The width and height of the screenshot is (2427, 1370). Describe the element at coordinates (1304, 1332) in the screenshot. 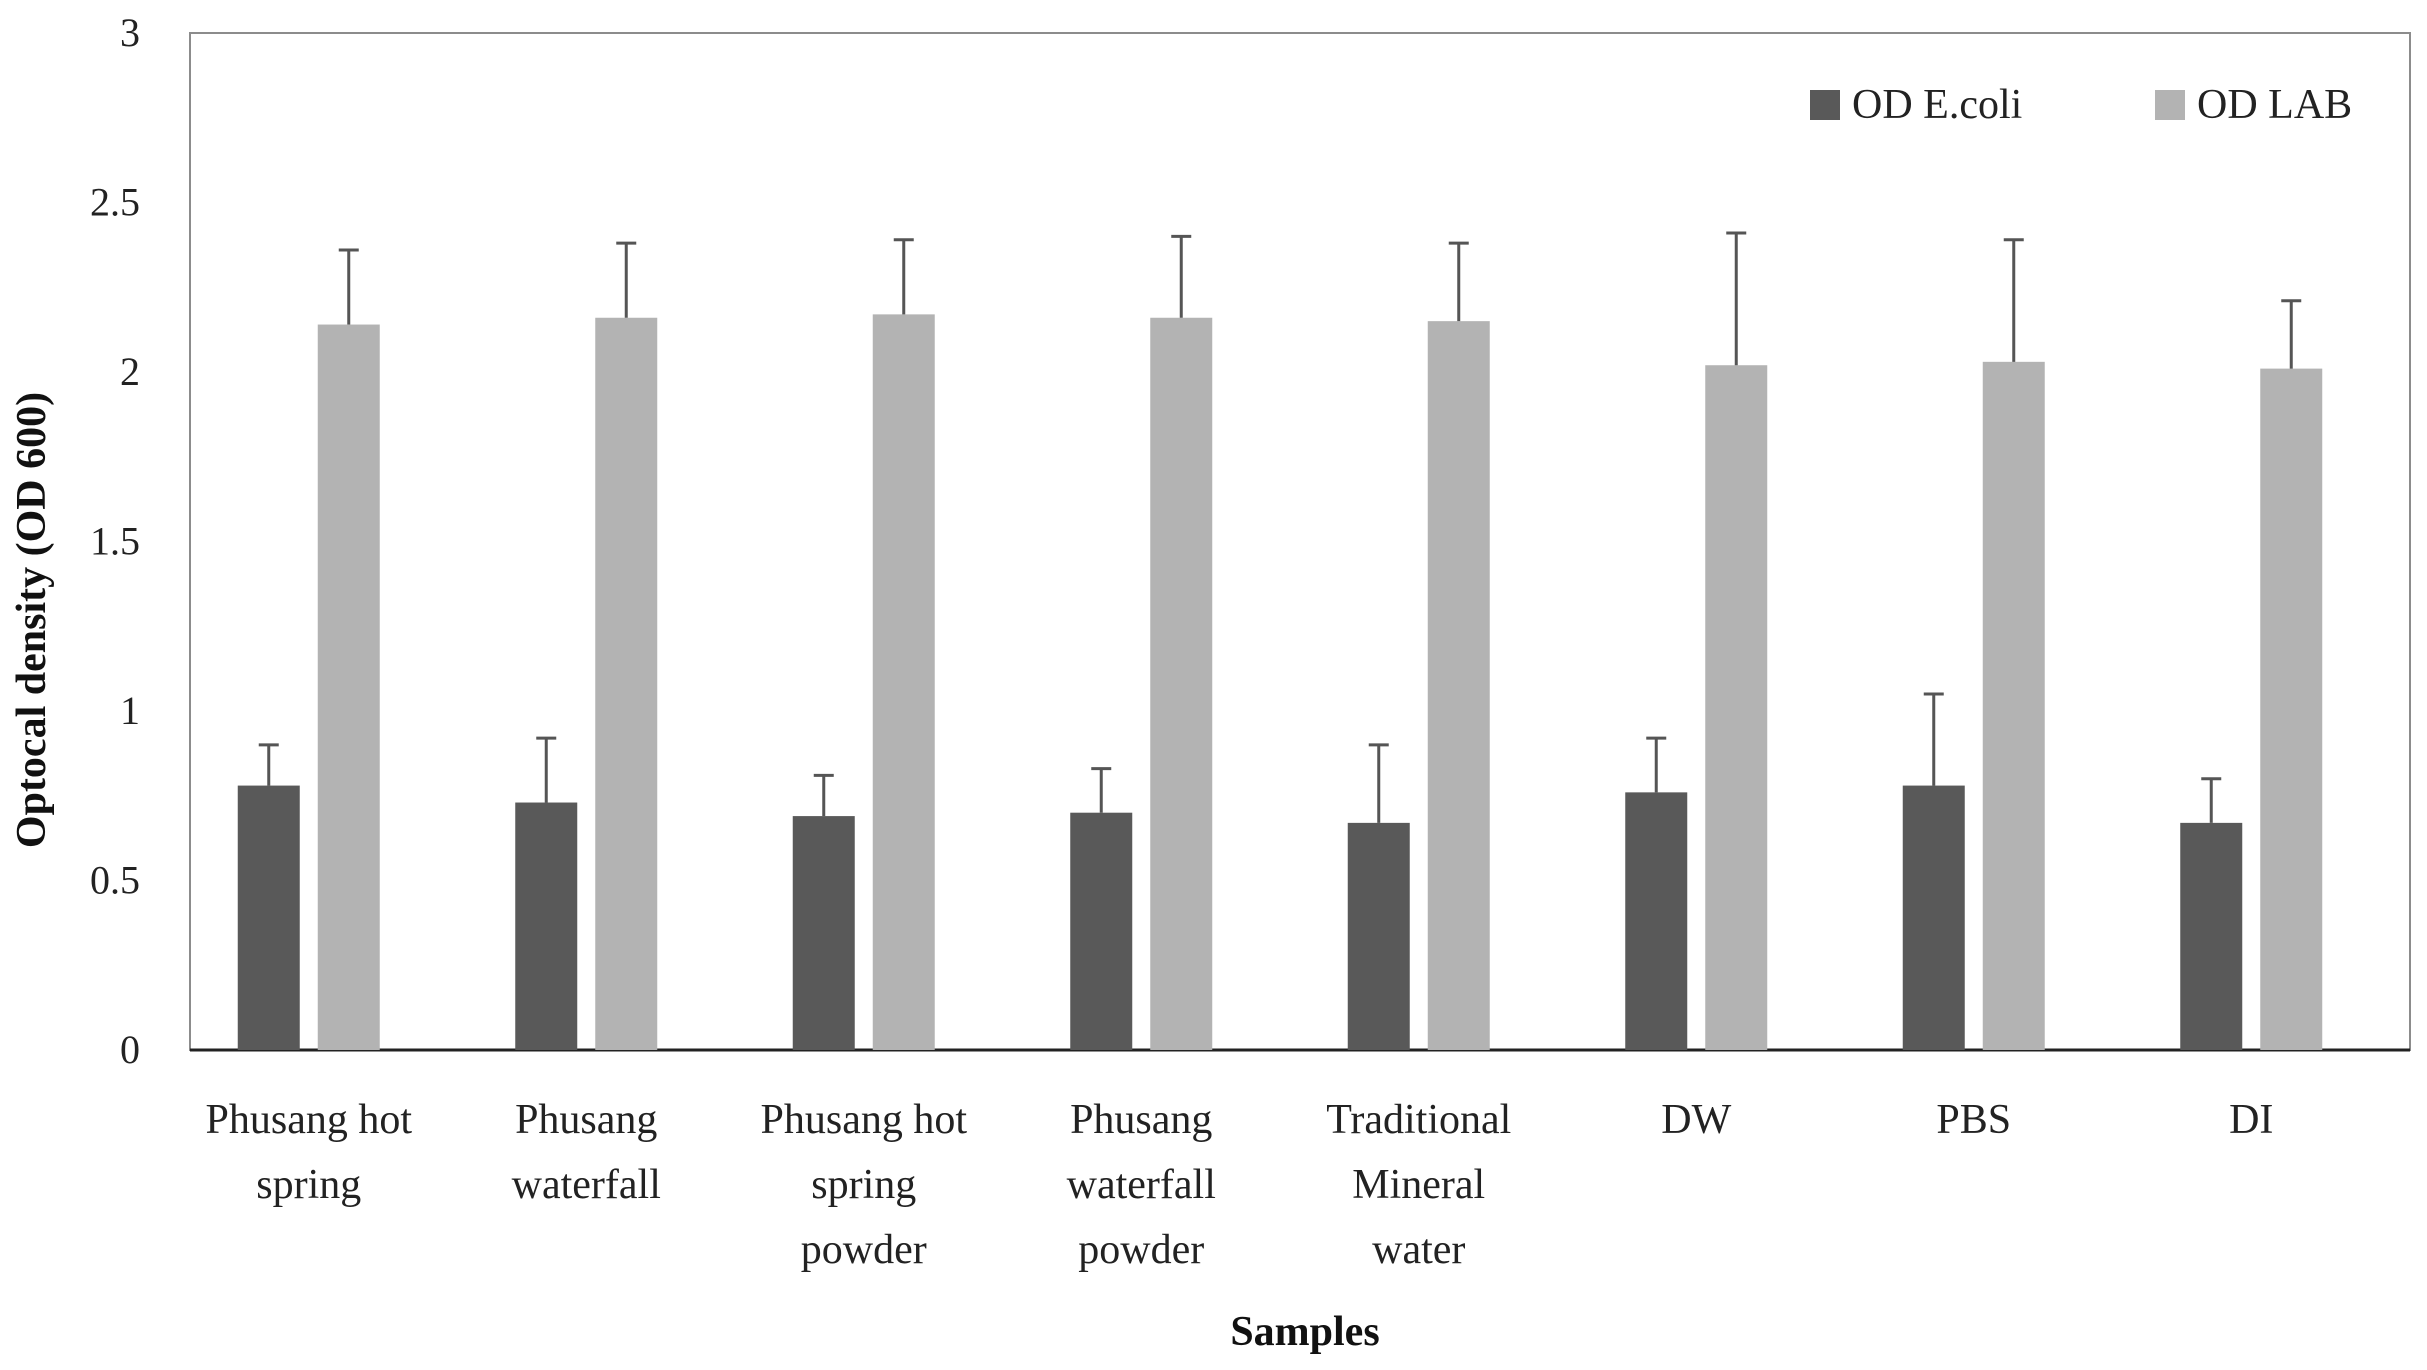

I see `x-axis-title: Samples` at that location.